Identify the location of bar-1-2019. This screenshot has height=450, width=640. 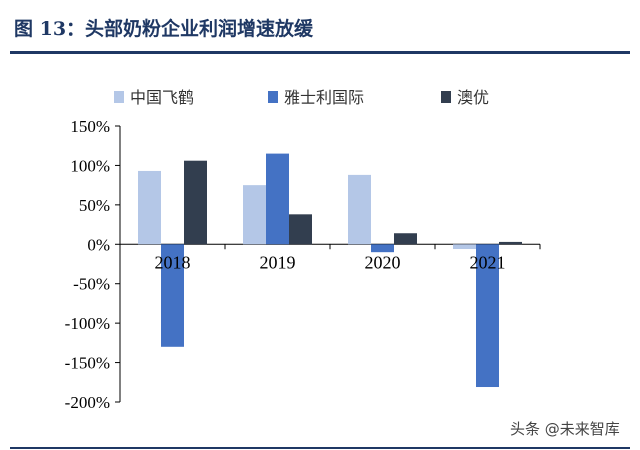
(254, 215).